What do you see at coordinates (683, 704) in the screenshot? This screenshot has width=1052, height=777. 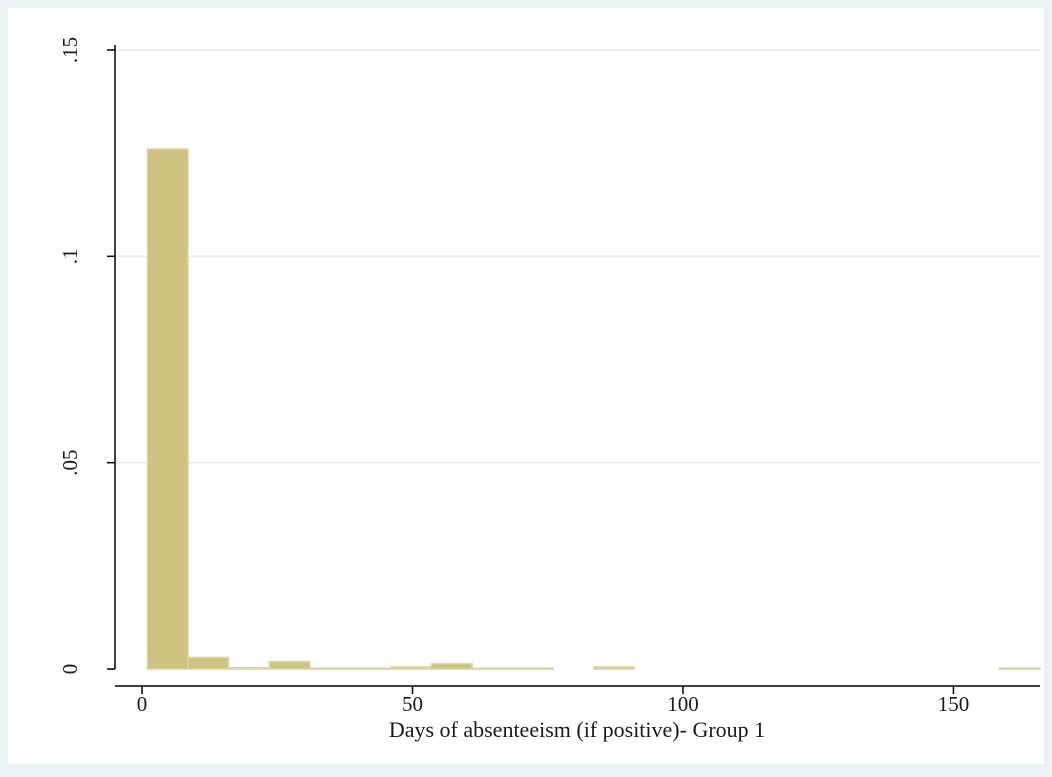 I see `x-tick-label: 100` at bounding box center [683, 704].